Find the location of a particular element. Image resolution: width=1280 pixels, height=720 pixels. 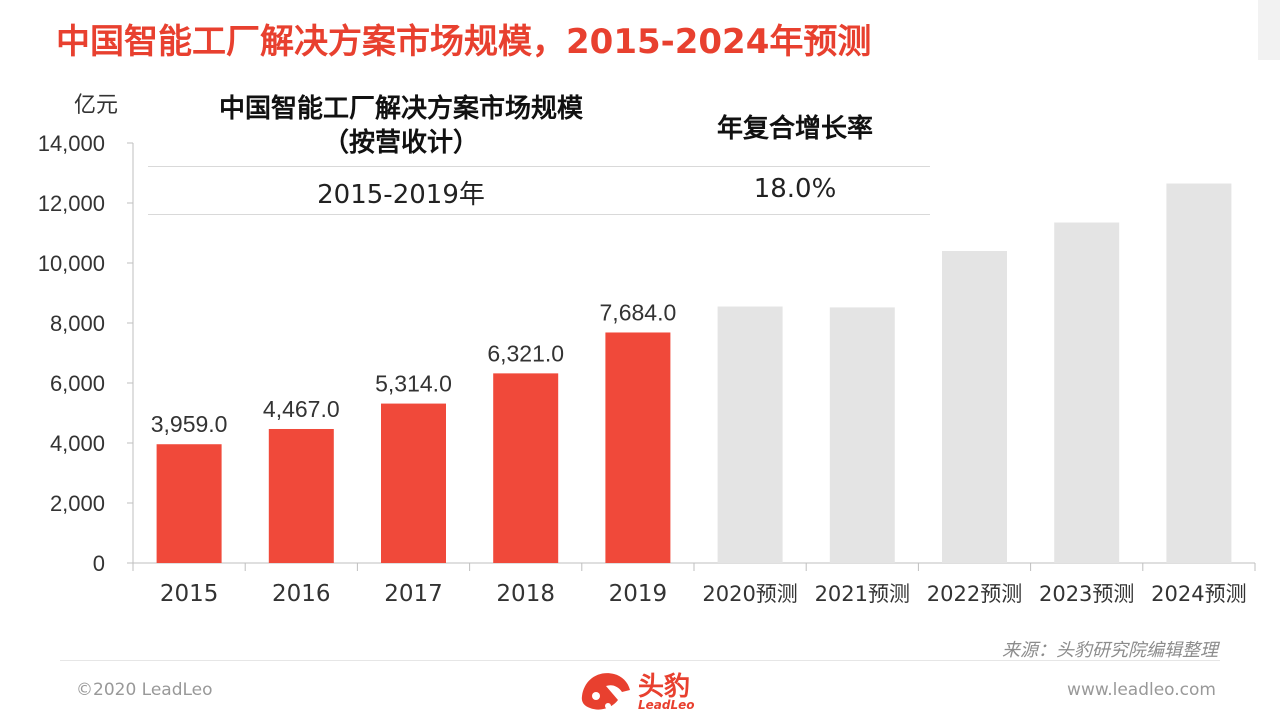

logo-text-en: LeadLeo is located at coordinates (666, 705).